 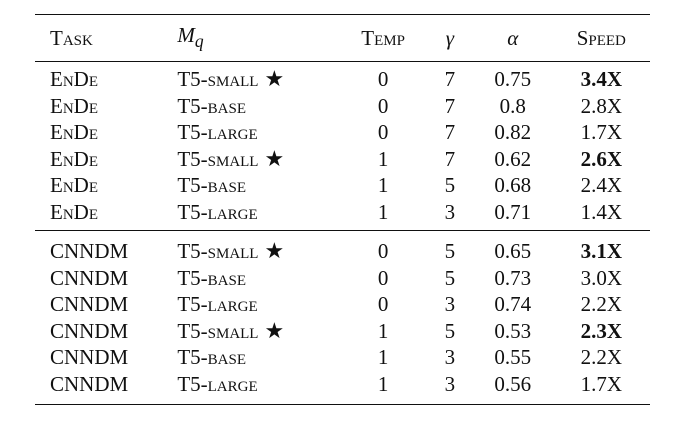 What do you see at coordinates (601, 251) in the screenshot?
I see `cell-speed: 3.1X` at bounding box center [601, 251].